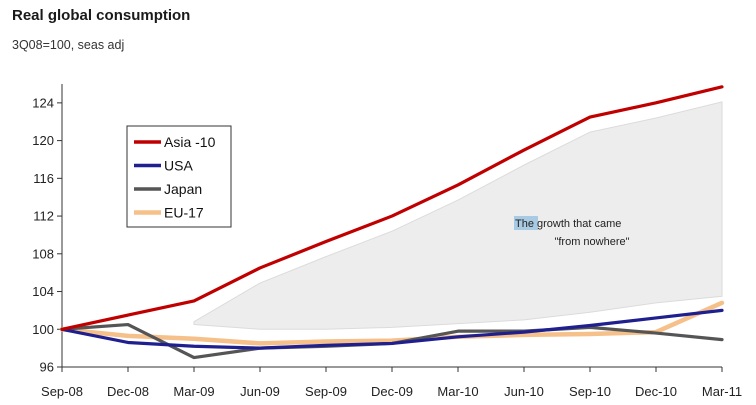  Describe the element at coordinates (656, 391) in the screenshot. I see `x-tick-label: Dec-10` at that location.